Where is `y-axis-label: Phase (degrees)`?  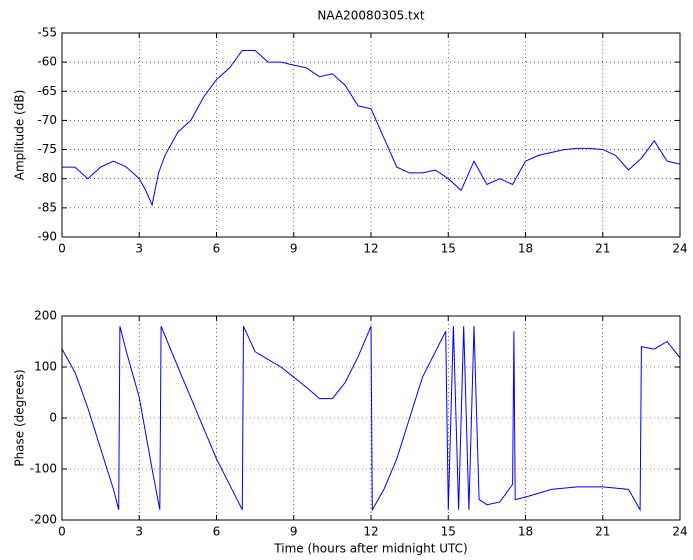 y-axis-label: Phase (degrees) is located at coordinates (20, 417).